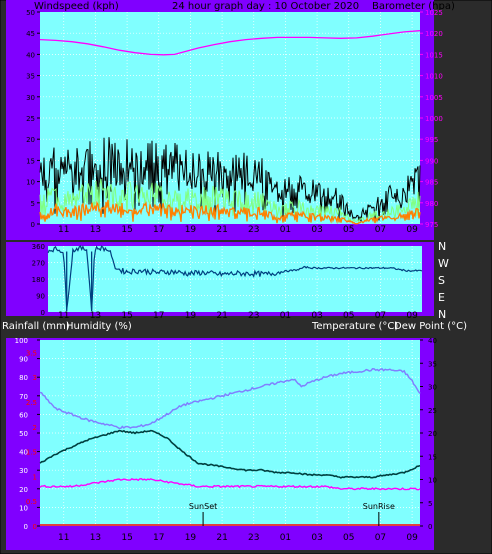 The width and height of the screenshot is (492, 554). Describe the element at coordinates (23, 397) in the screenshot. I see `humidity-y-tick-label: 70` at that location.